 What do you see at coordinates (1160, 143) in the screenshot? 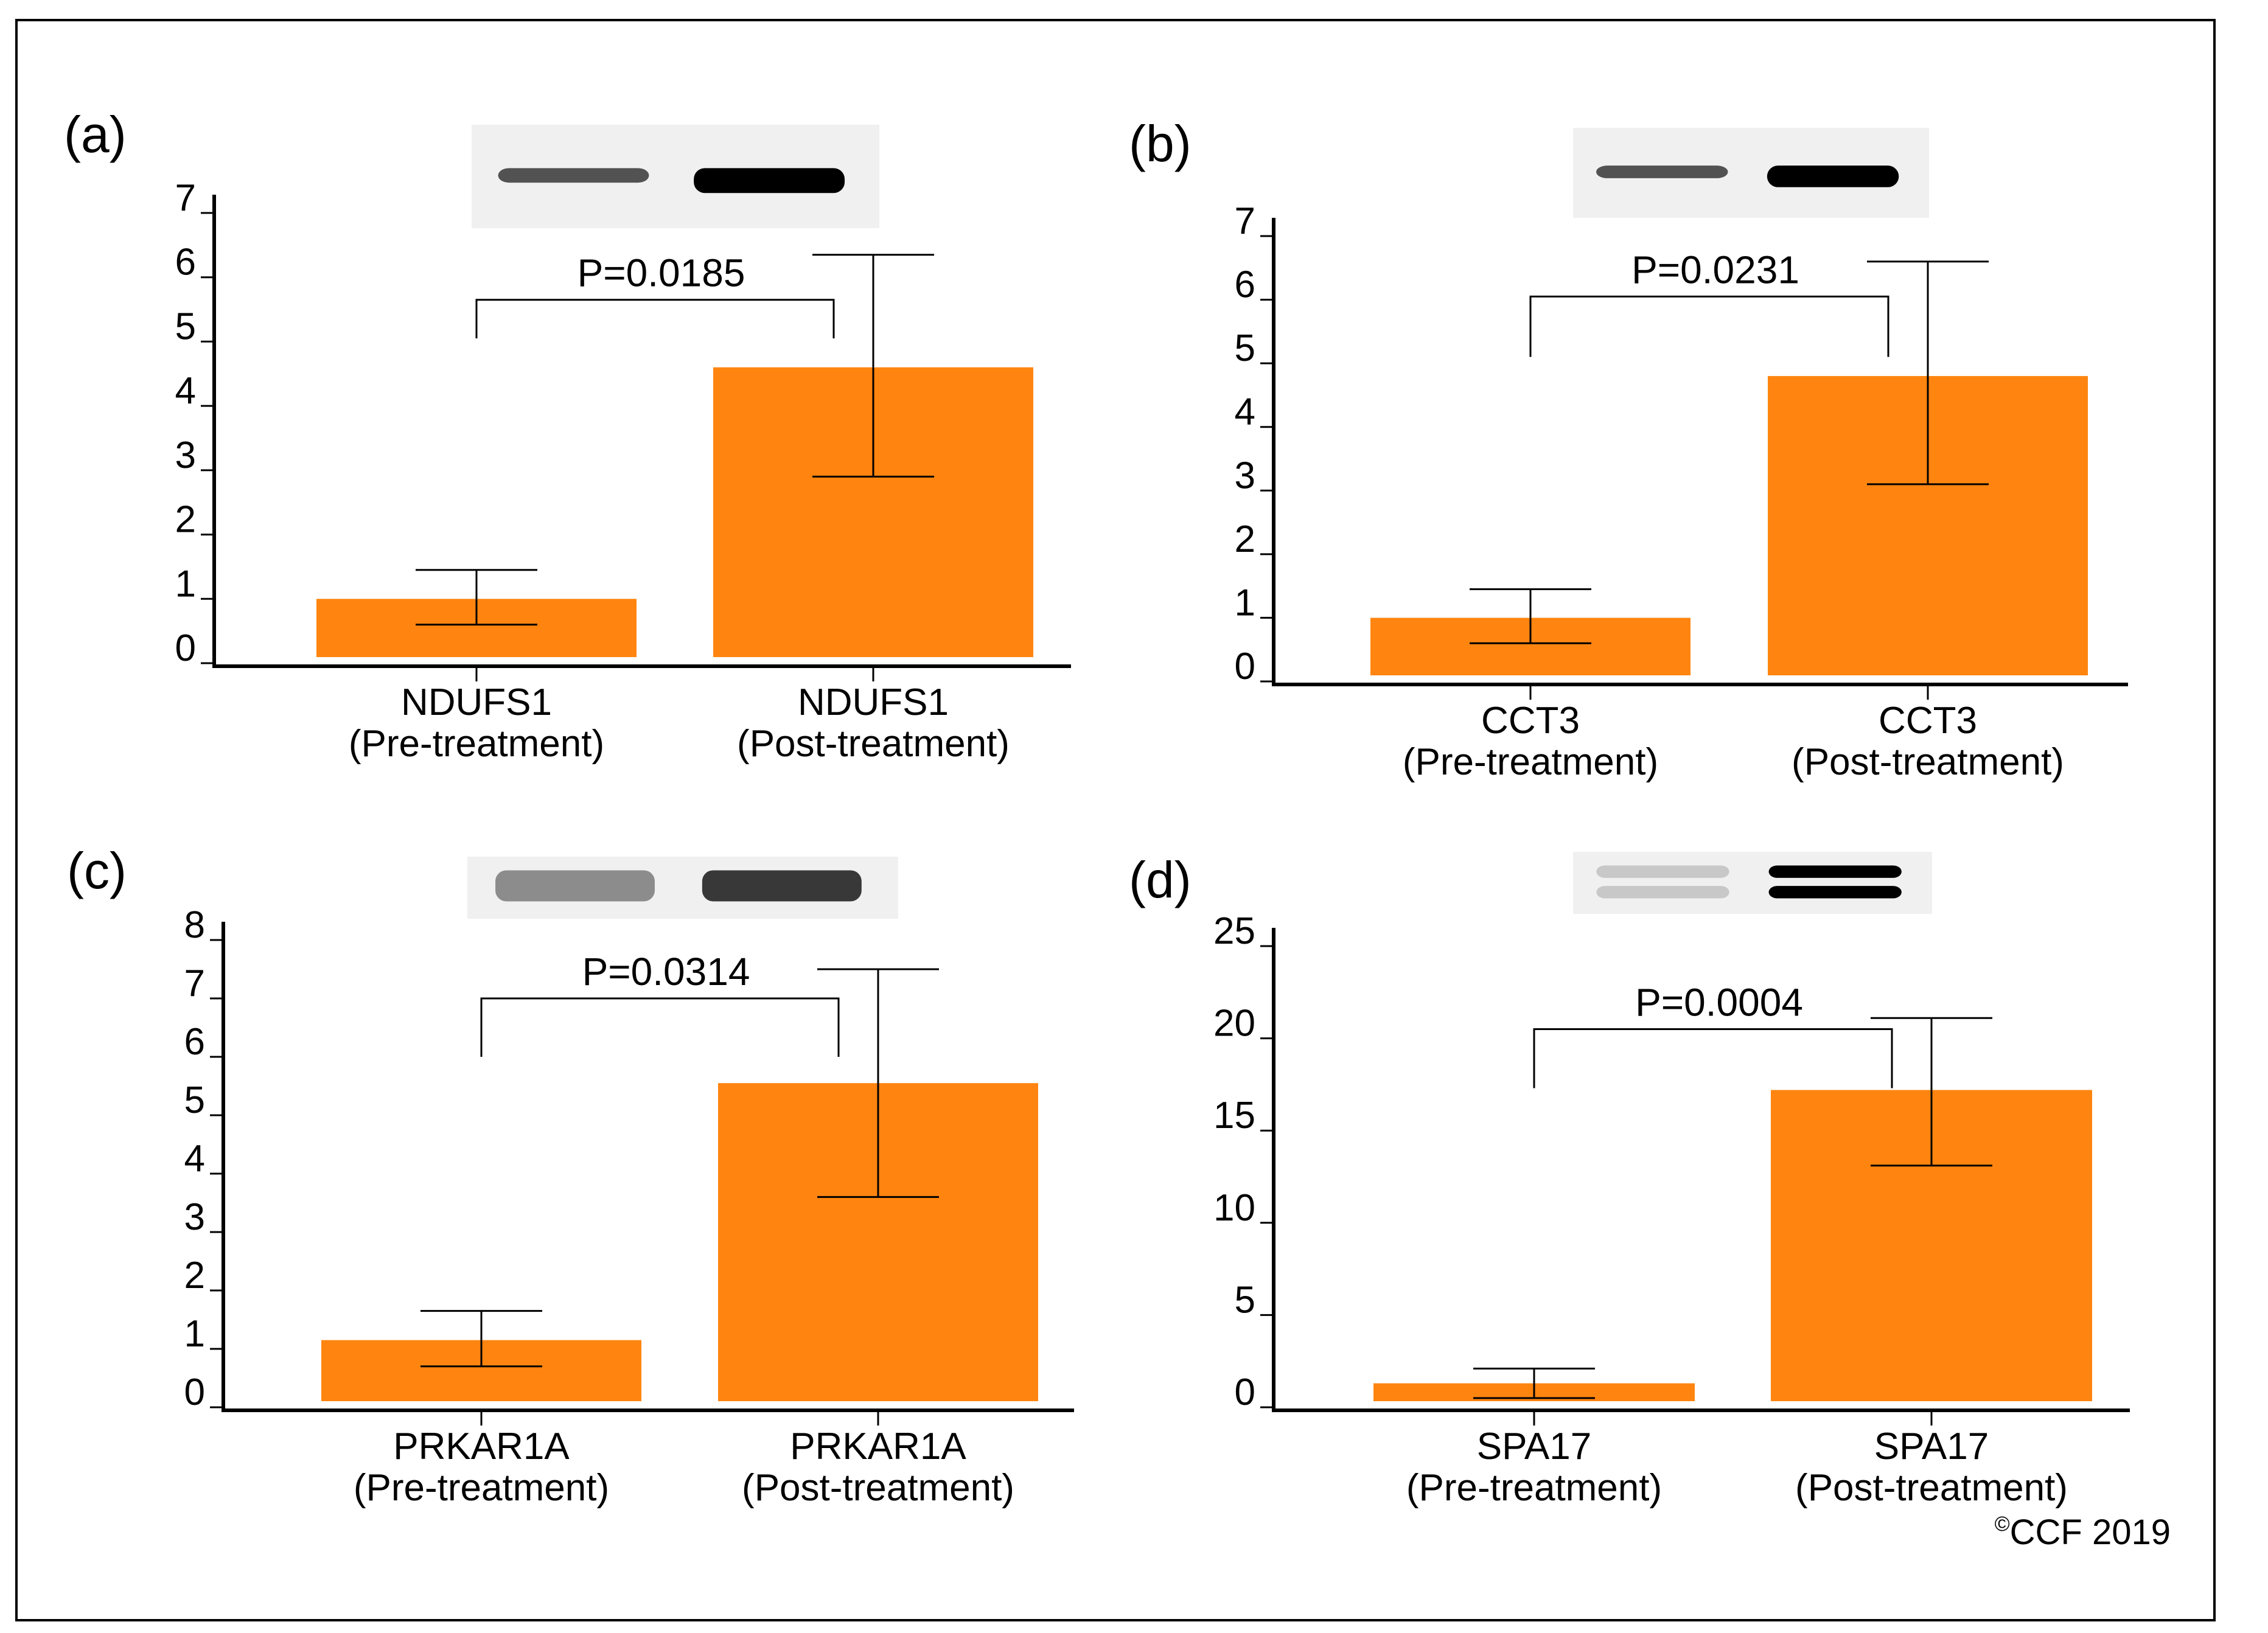
I see `panel-label: (b)` at bounding box center [1160, 143].